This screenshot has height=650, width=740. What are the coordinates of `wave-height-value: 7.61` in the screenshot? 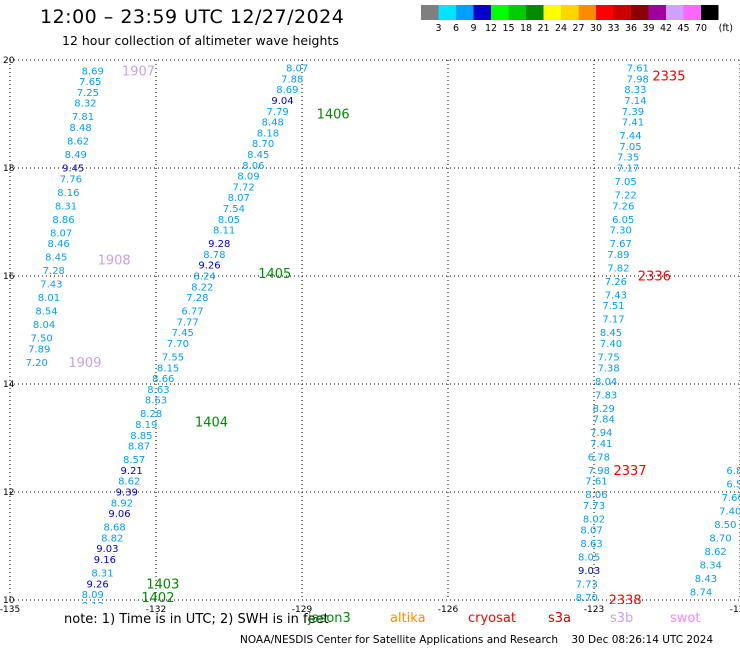 It's located at (638, 69).